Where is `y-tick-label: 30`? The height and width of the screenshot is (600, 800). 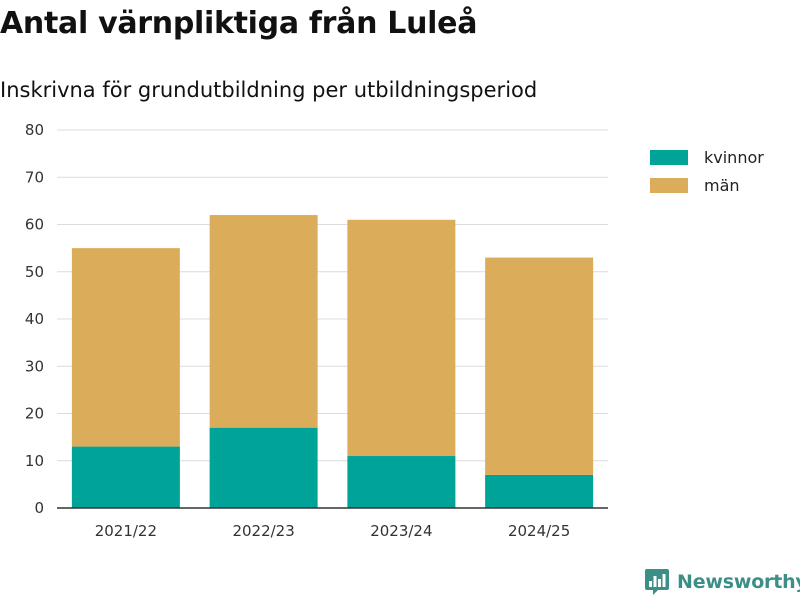
y-tick-label: 30 is located at coordinates (34, 366).